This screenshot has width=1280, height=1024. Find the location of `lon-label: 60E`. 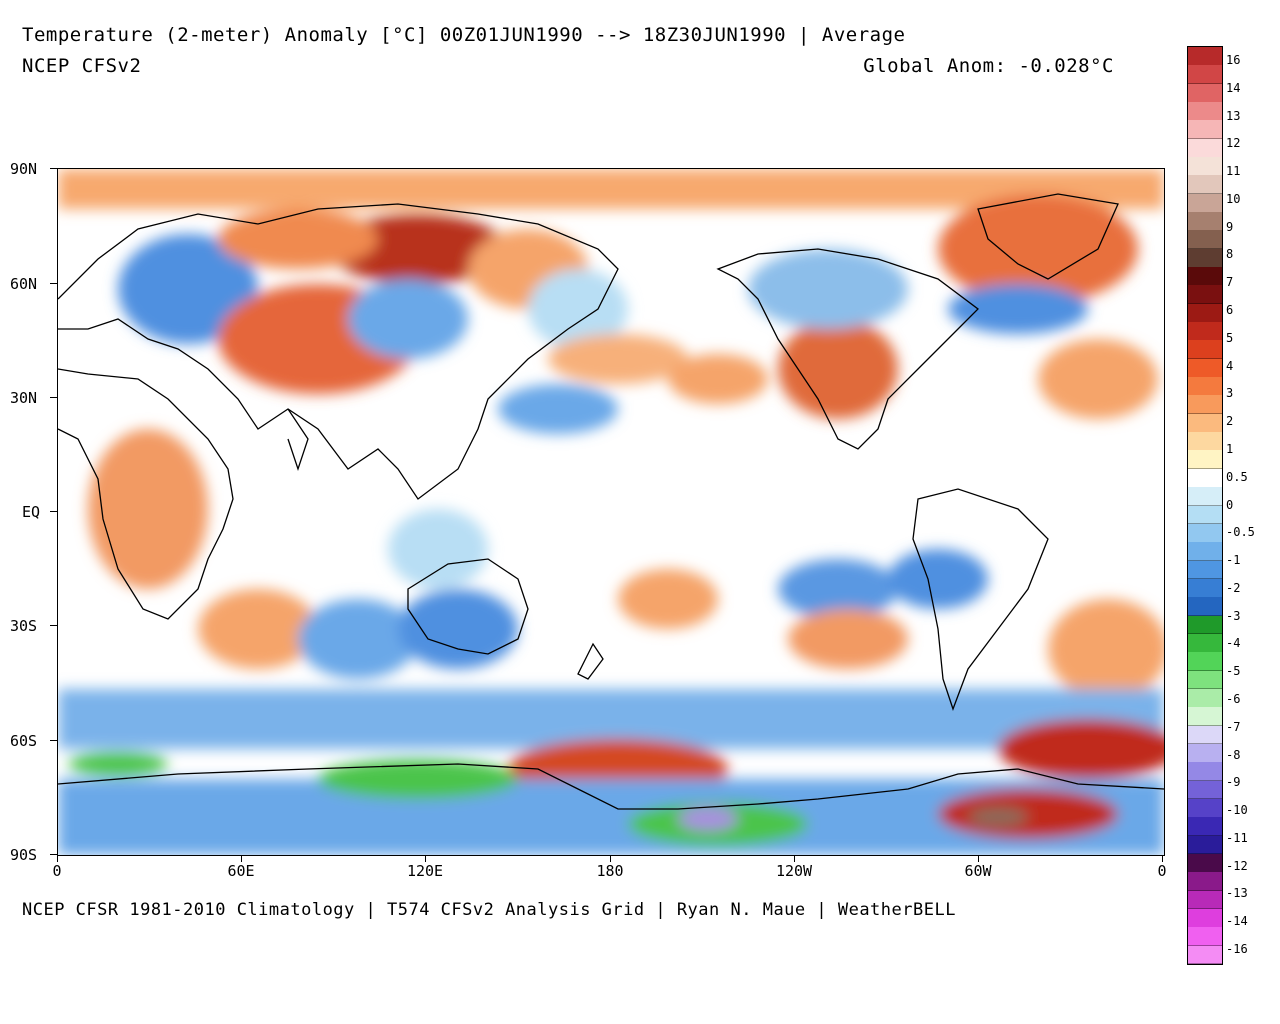

lon-label: 60E is located at coordinates (241, 871).